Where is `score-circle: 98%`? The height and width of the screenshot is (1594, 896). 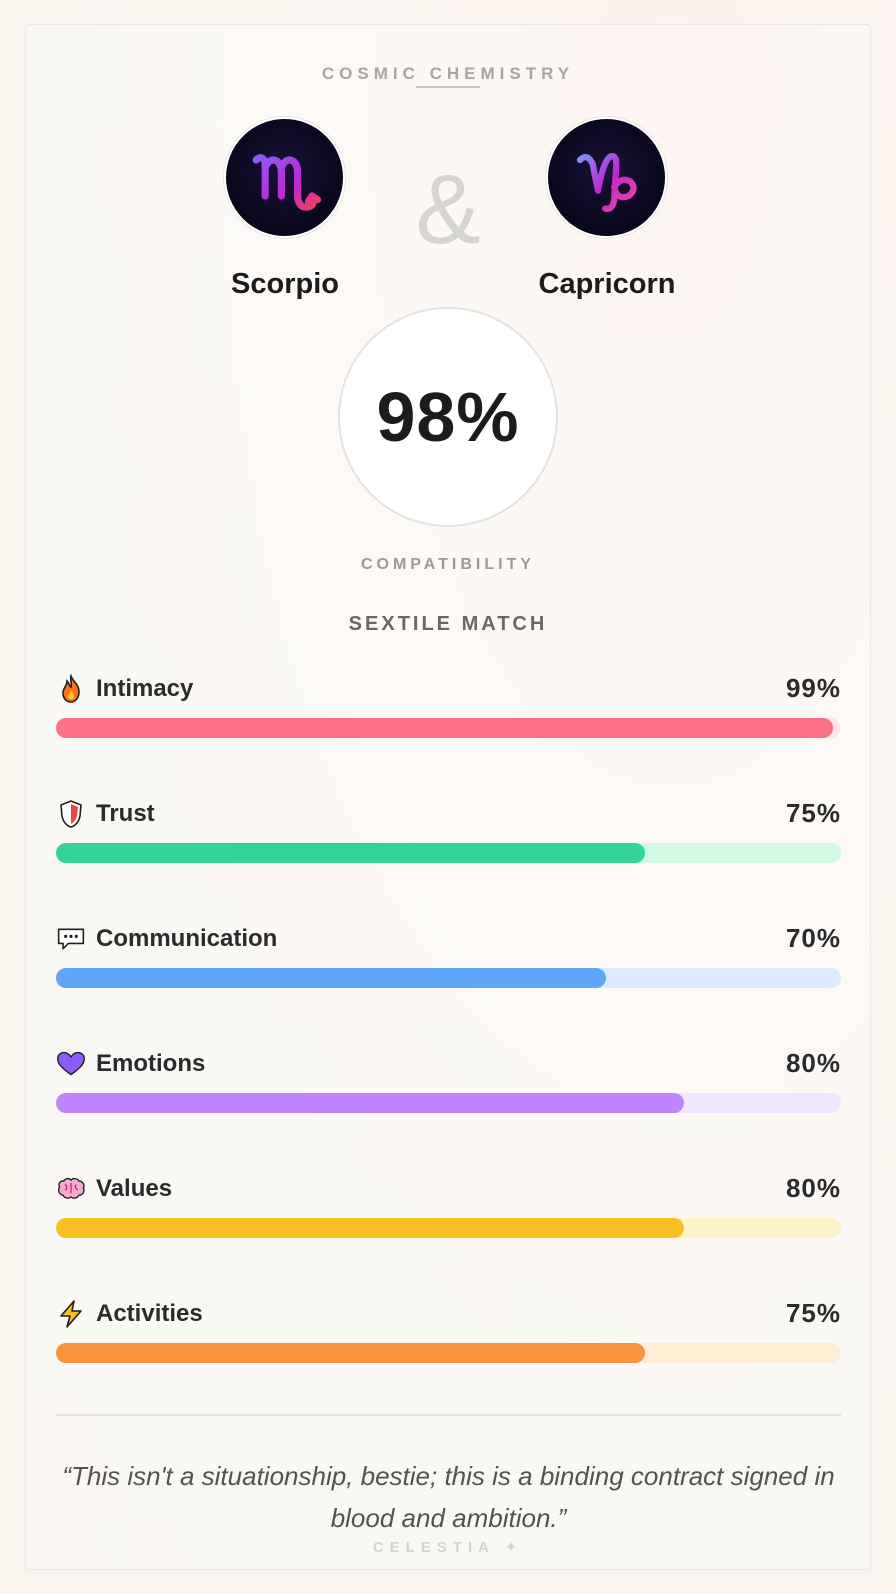 score-circle: 98% is located at coordinates (448, 417).